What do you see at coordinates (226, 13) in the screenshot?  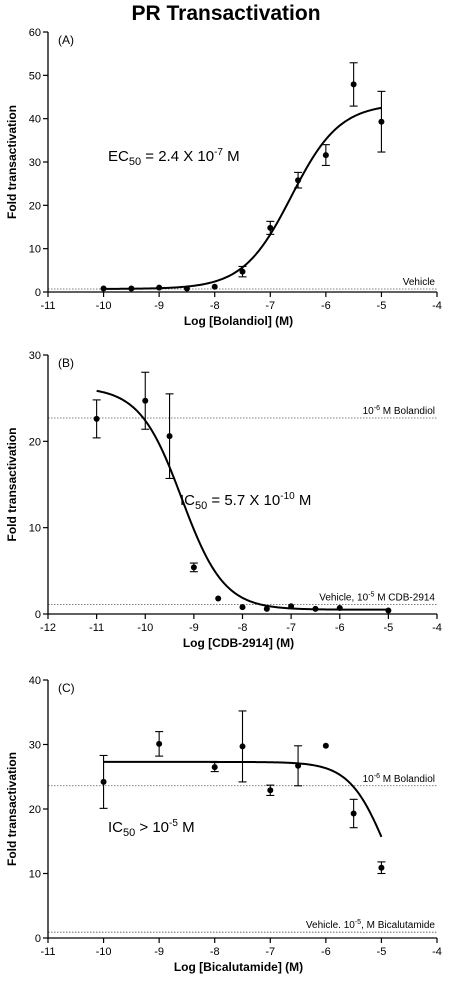 I see `figure-title: PR Transactivation` at bounding box center [226, 13].